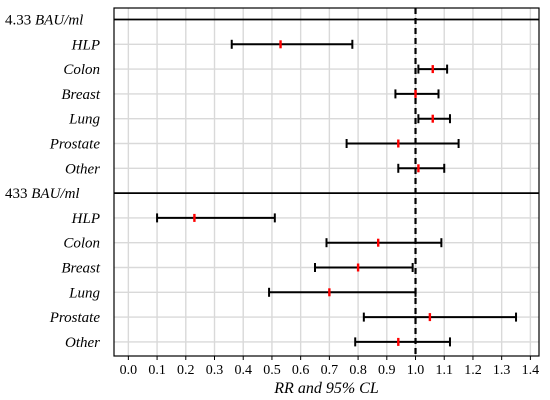 Image resolution: width=550 pixels, height=400 pixels. What do you see at coordinates (330, 370) in the screenshot?
I see `x-tick-label: 0.7` at bounding box center [330, 370].